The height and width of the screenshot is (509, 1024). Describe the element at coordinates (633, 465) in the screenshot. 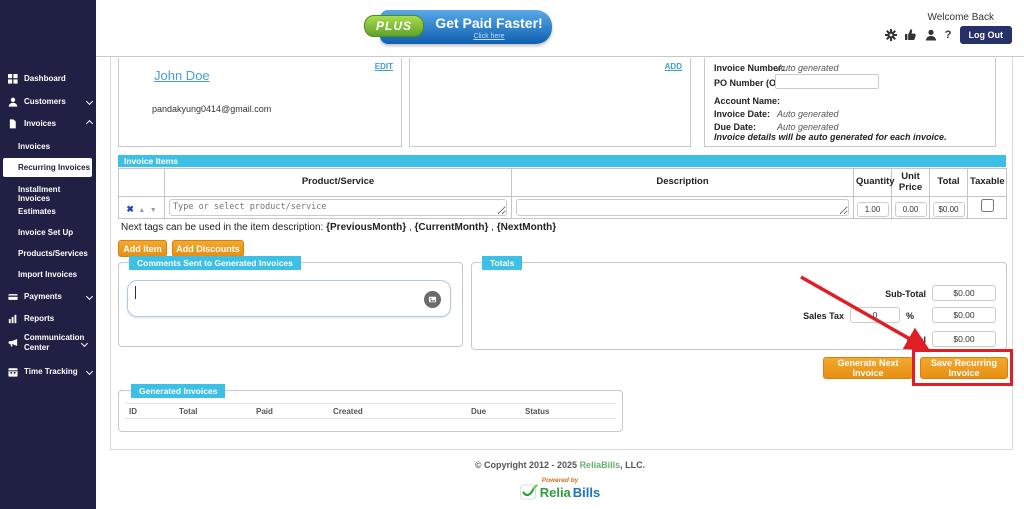

I see `copyright-suffix: , LLC.` at that location.